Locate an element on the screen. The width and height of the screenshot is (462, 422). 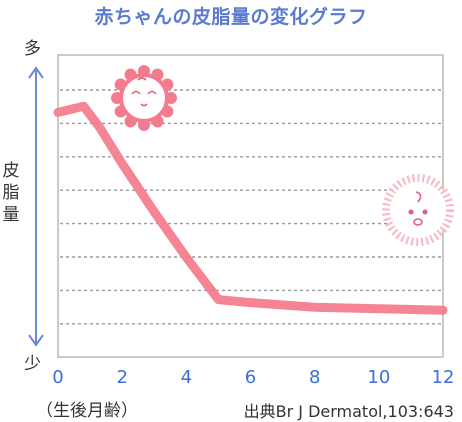
x-tick-label: 10 is located at coordinates (378, 377).